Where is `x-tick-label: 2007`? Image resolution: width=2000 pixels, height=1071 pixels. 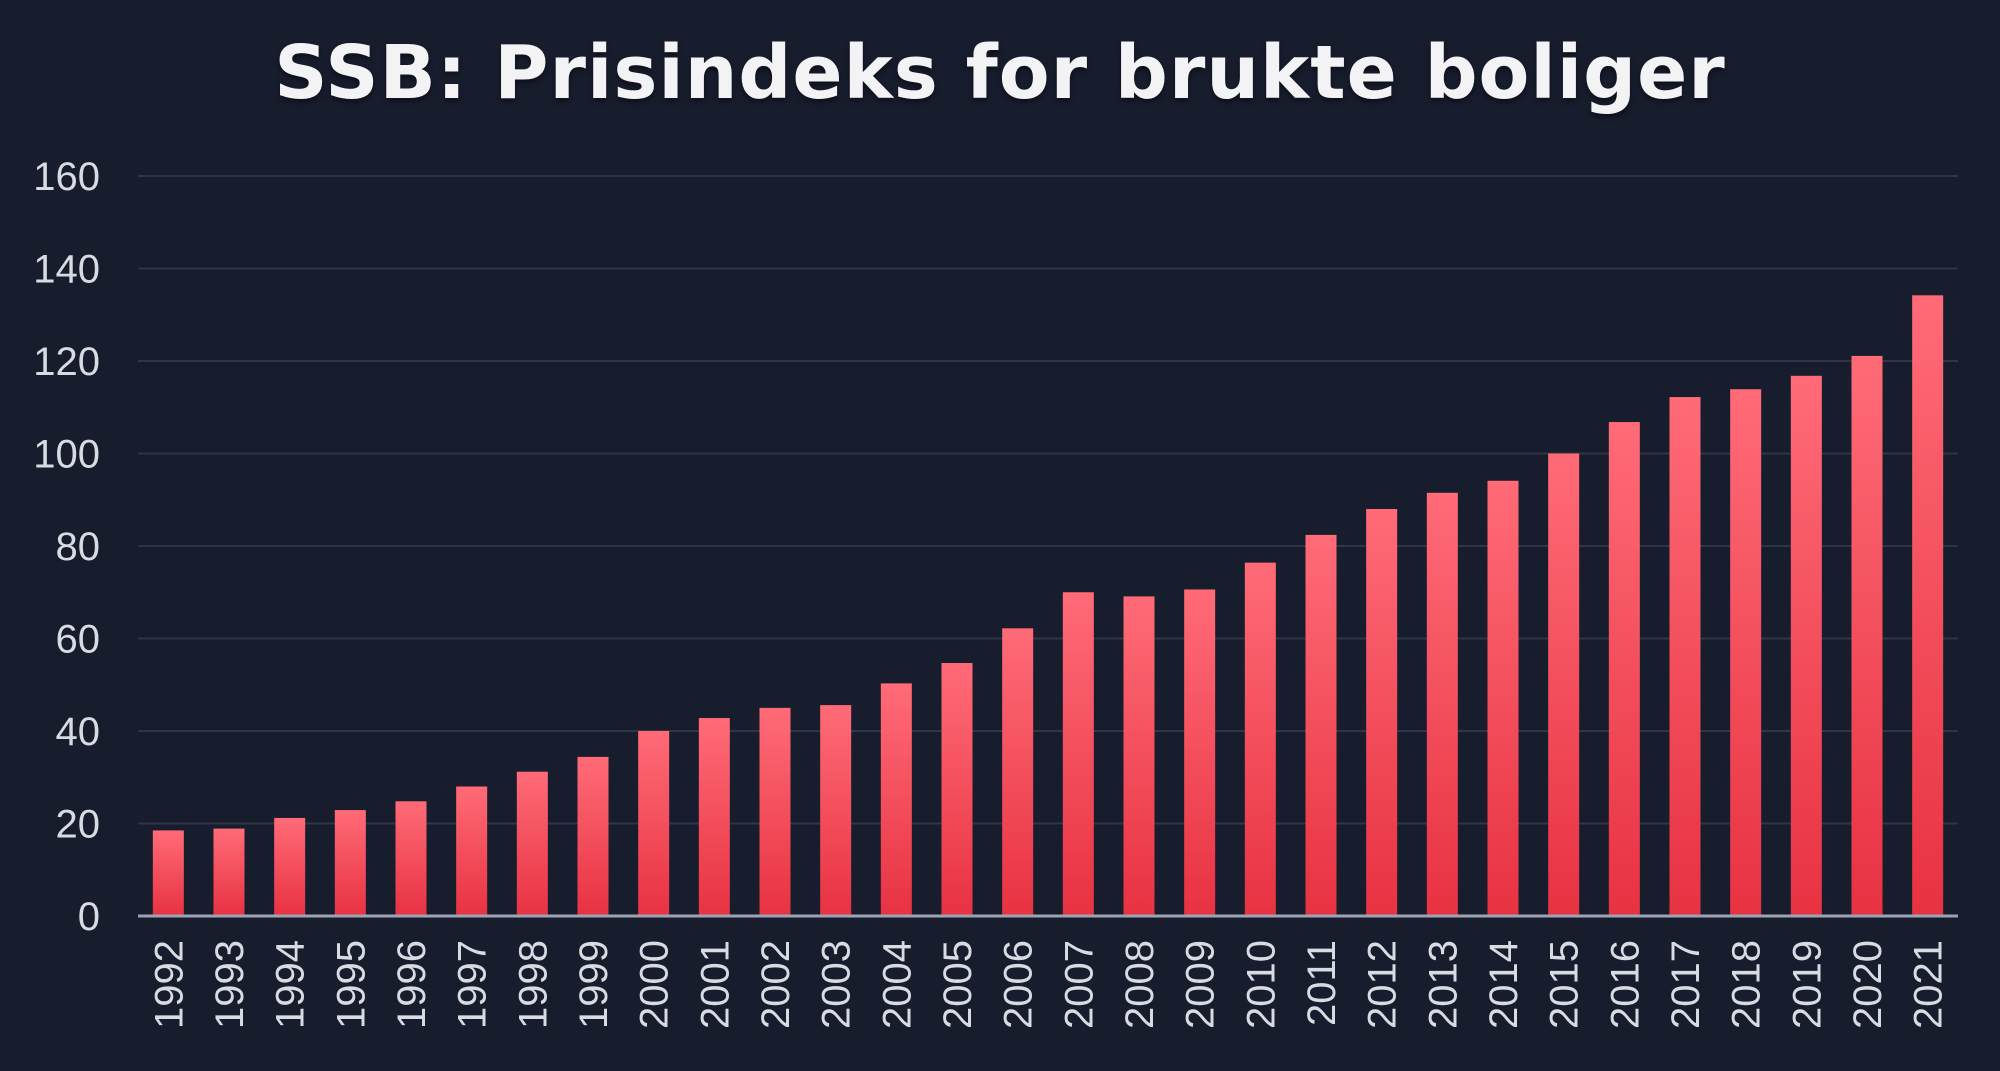
x-tick-label: 2007 is located at coordinates (1079, 984).